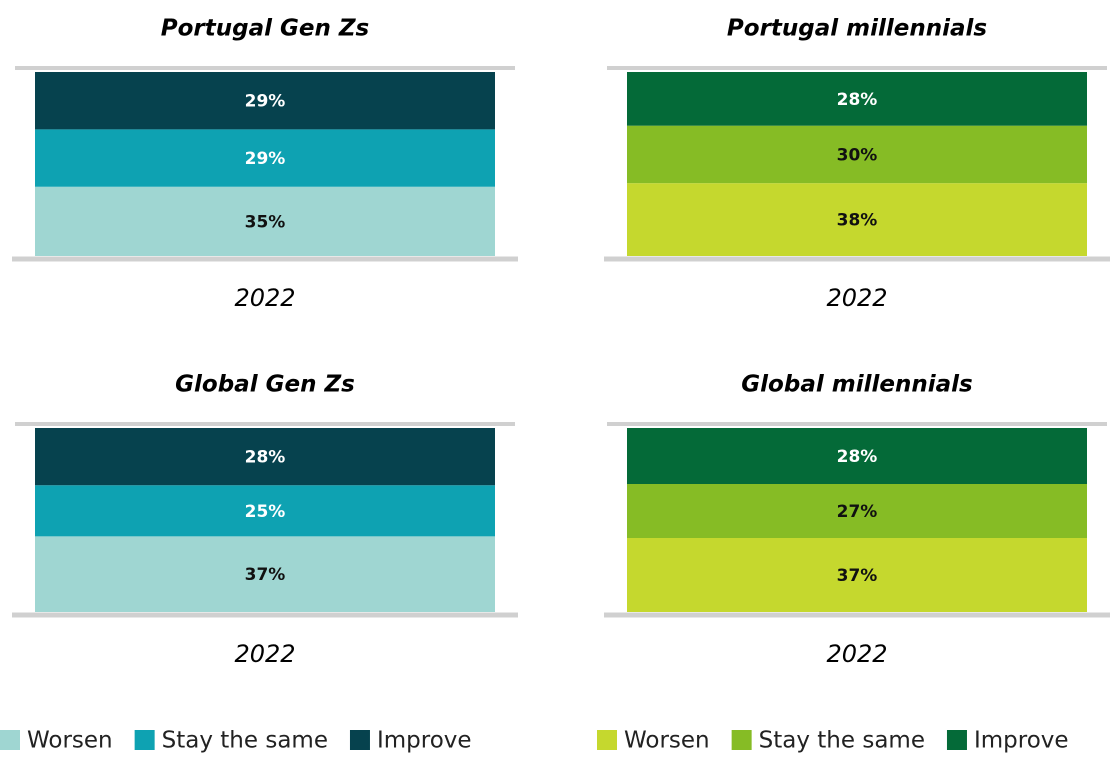  What do you see at coordinates (857, 29) in the screenshot?
I see `chart-title: Portugal millennials` at bounding box center [857, 29].